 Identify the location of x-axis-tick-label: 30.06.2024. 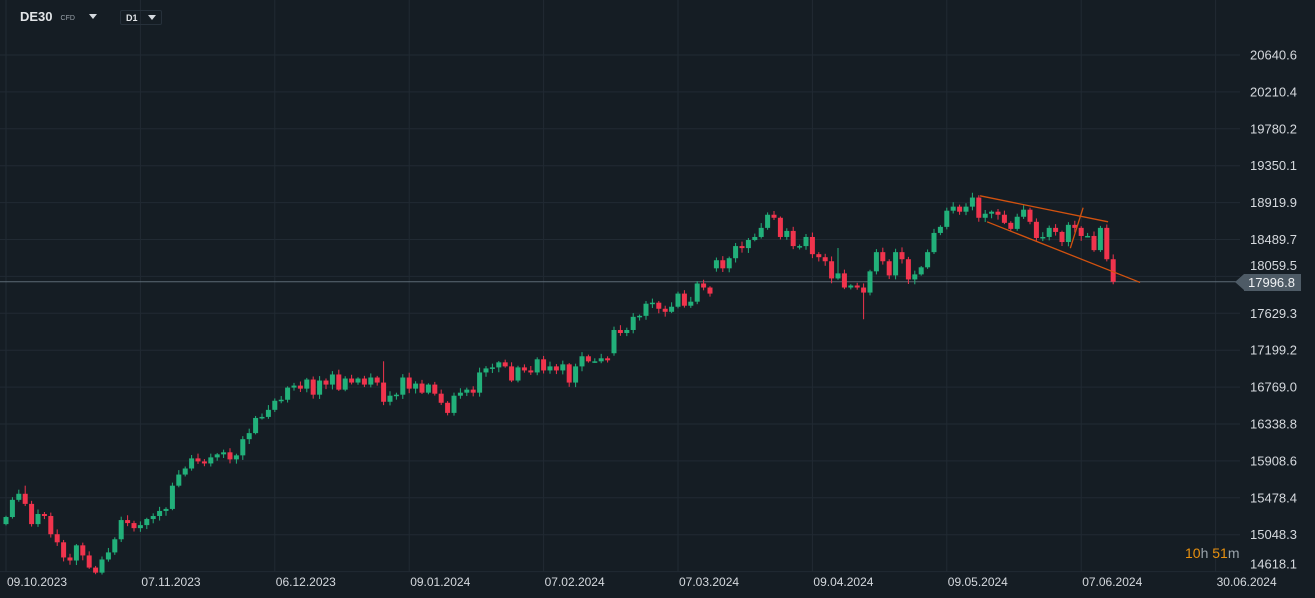
(1247, 582).